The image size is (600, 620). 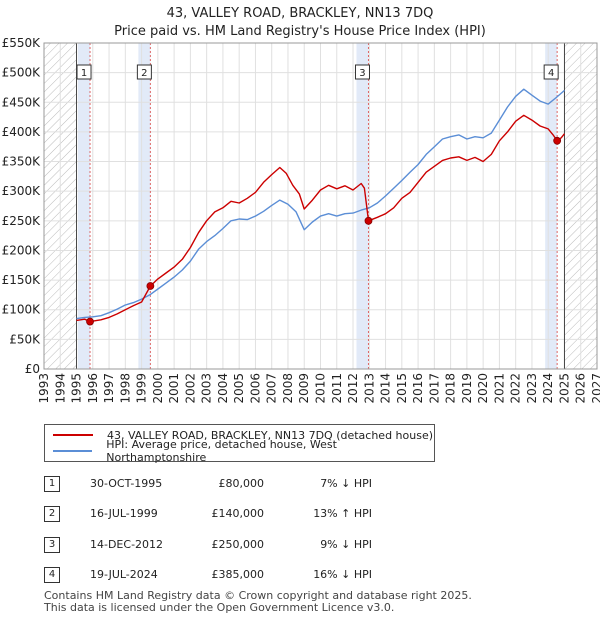 What do you see at coordinates (126, 483) in the screenshot?
I see `transaction-date: 30-OCT-1995` at bounding box center [126, 483].